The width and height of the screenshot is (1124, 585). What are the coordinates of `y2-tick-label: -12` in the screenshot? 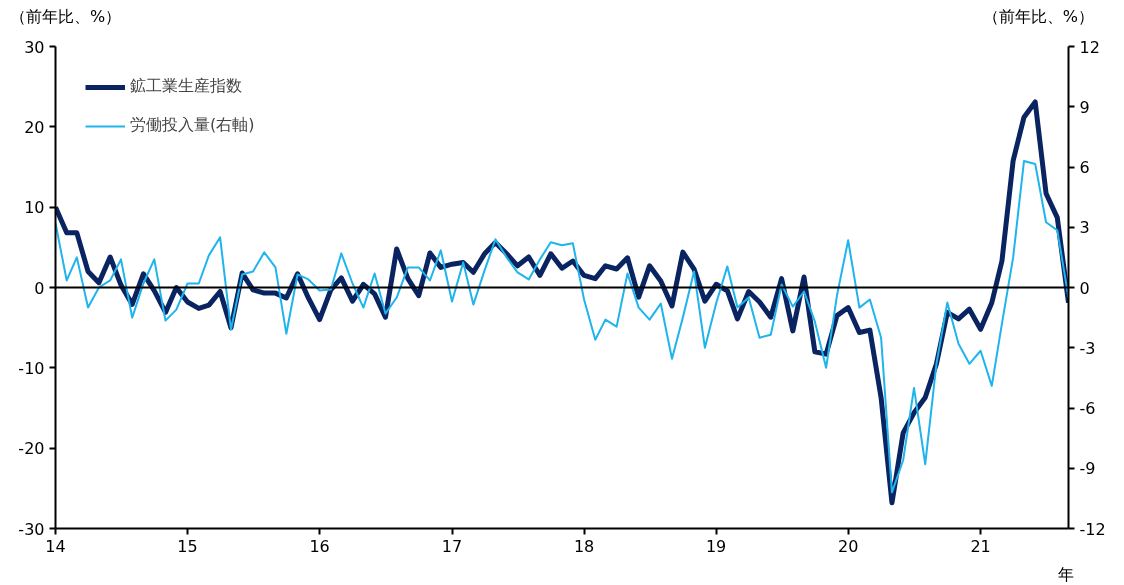 It's located at (1092, 529).